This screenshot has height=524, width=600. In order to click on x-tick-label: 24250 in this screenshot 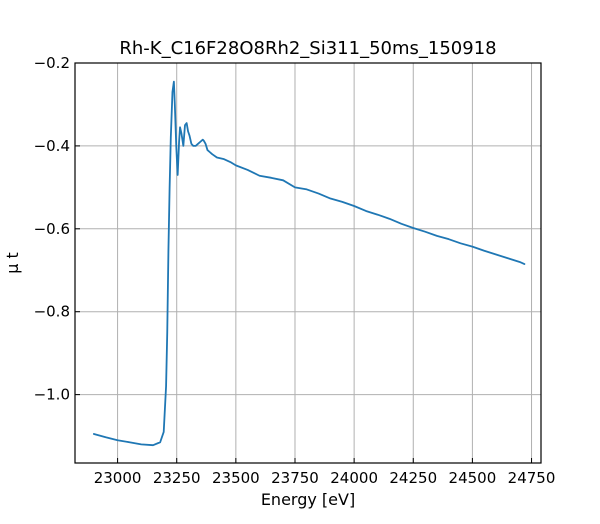, I will do `click(413, 478)`.